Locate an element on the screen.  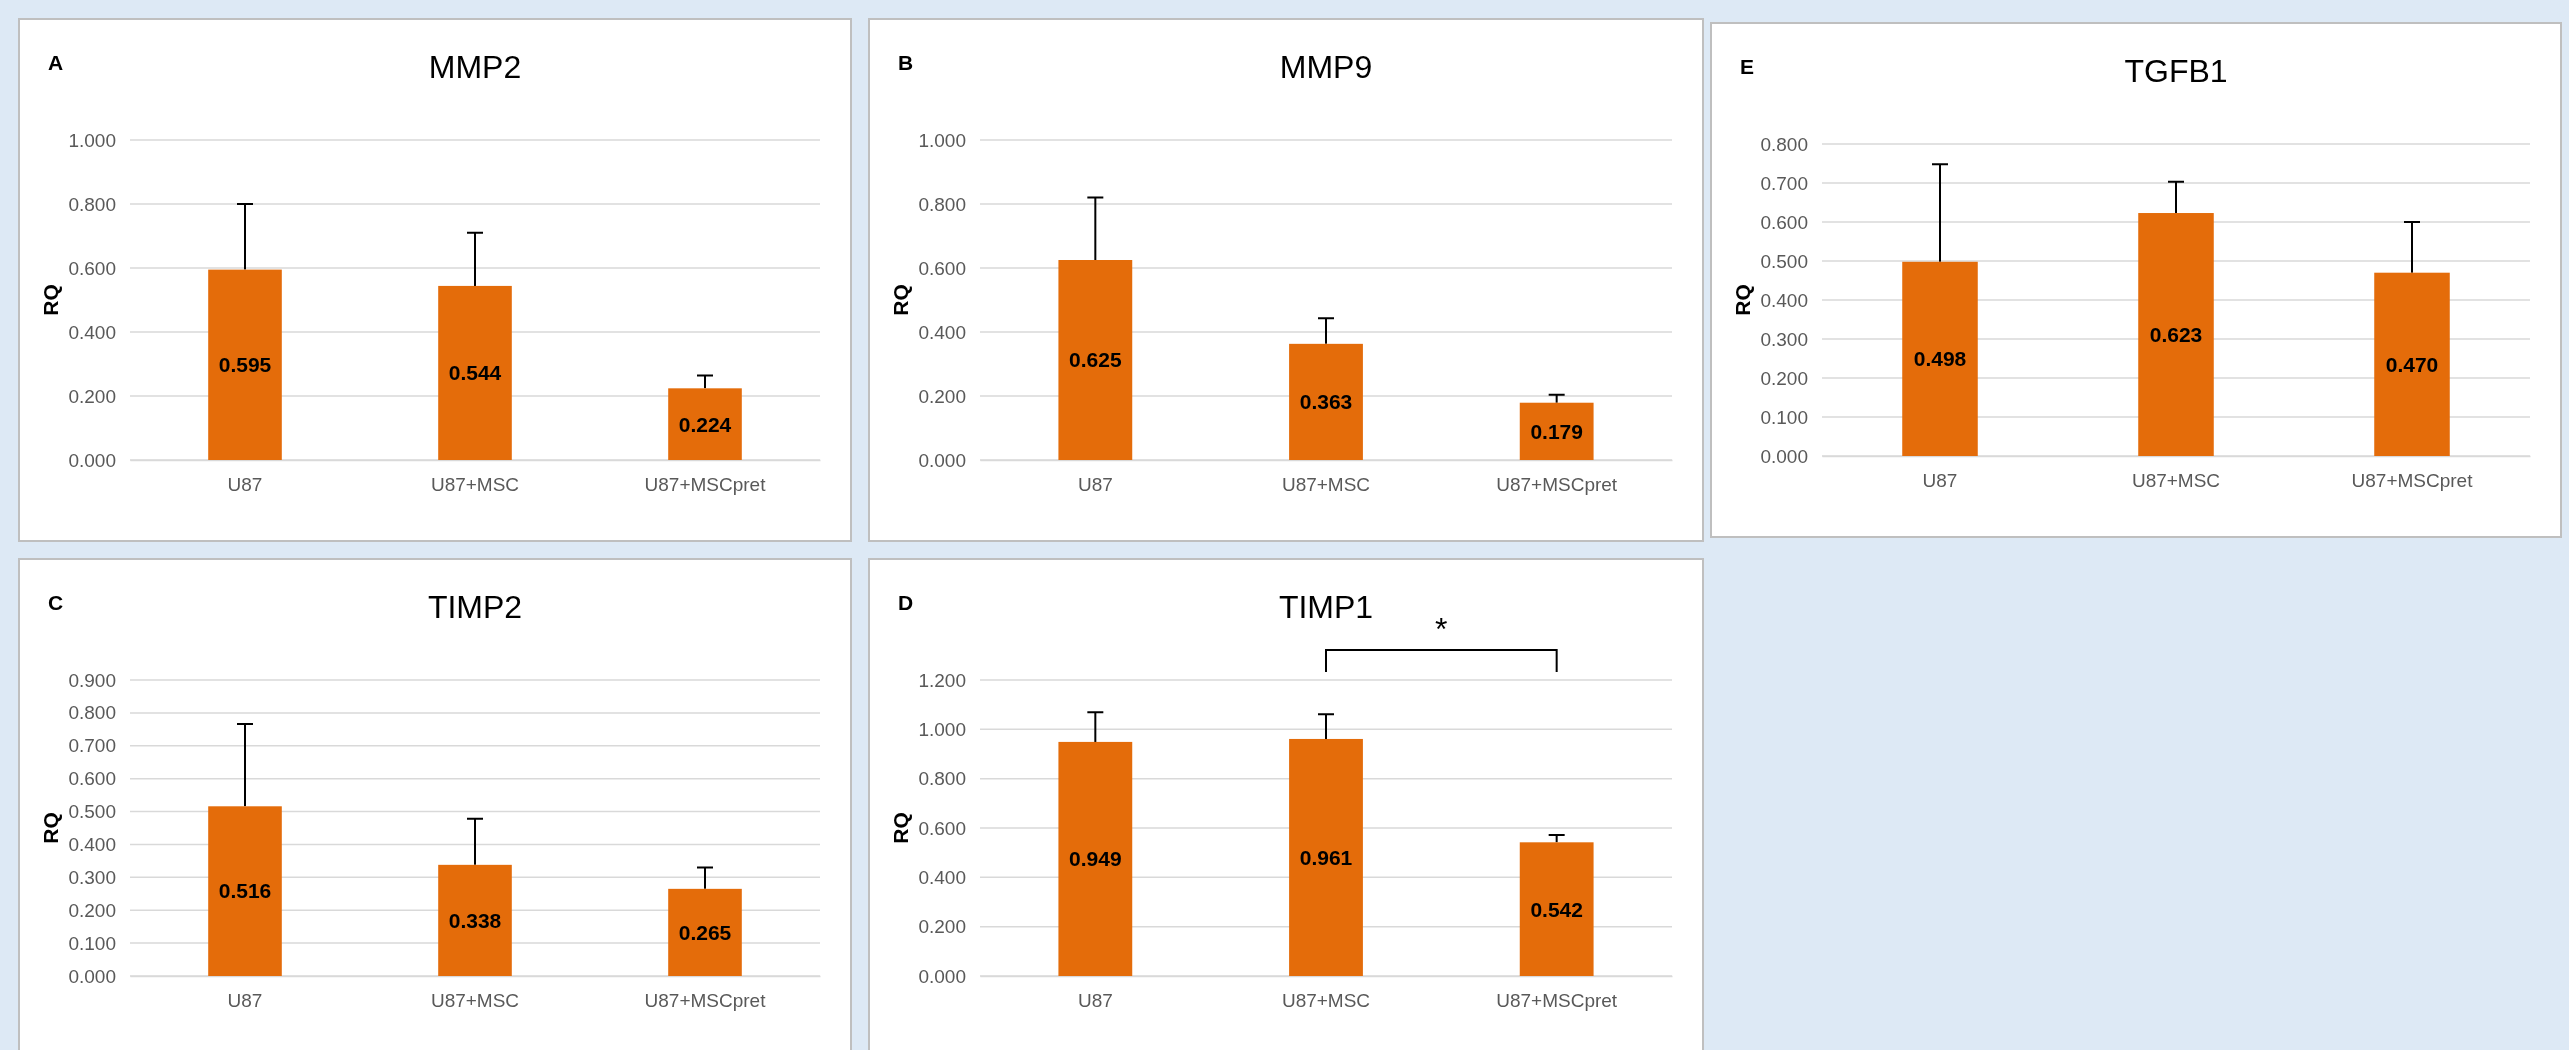
data-label: 0.949 is located at coordinates (1095, 859).